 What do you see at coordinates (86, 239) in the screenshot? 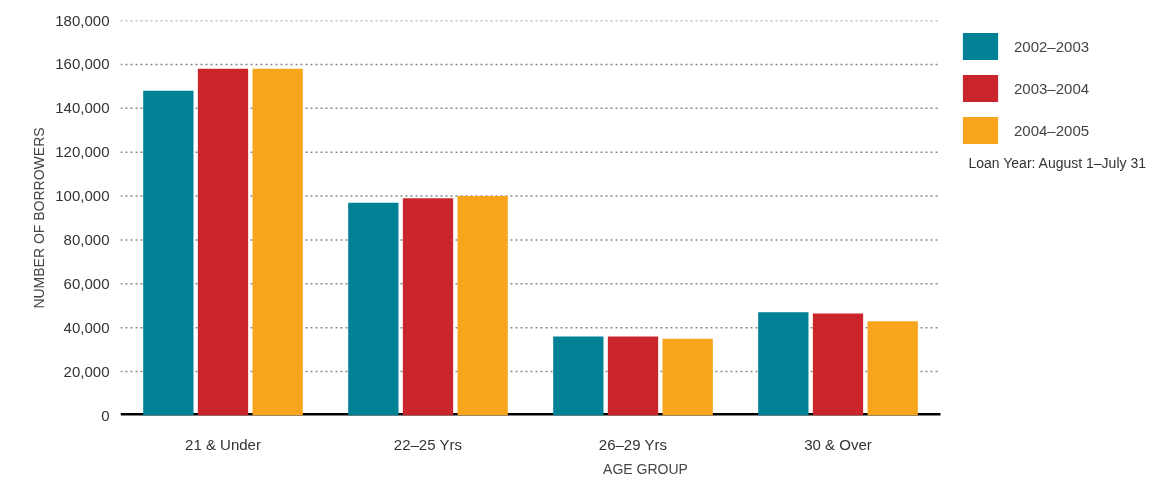
I see `y-tick-label: 80,000` at bounding box center [86, 239].